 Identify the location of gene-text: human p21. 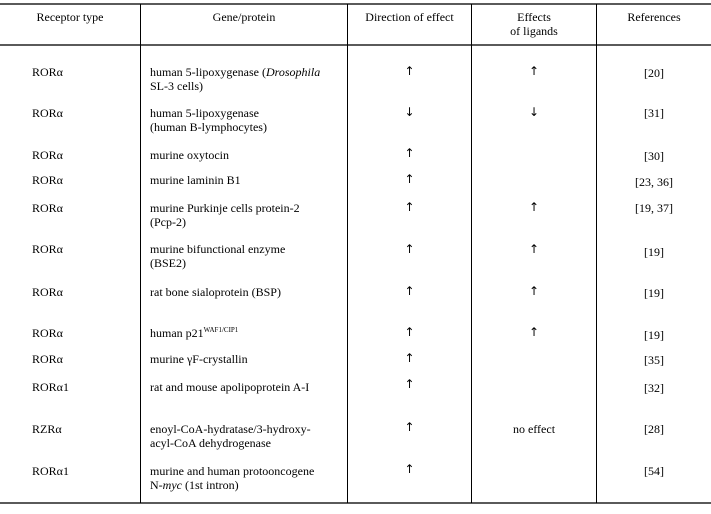
(177, 333).